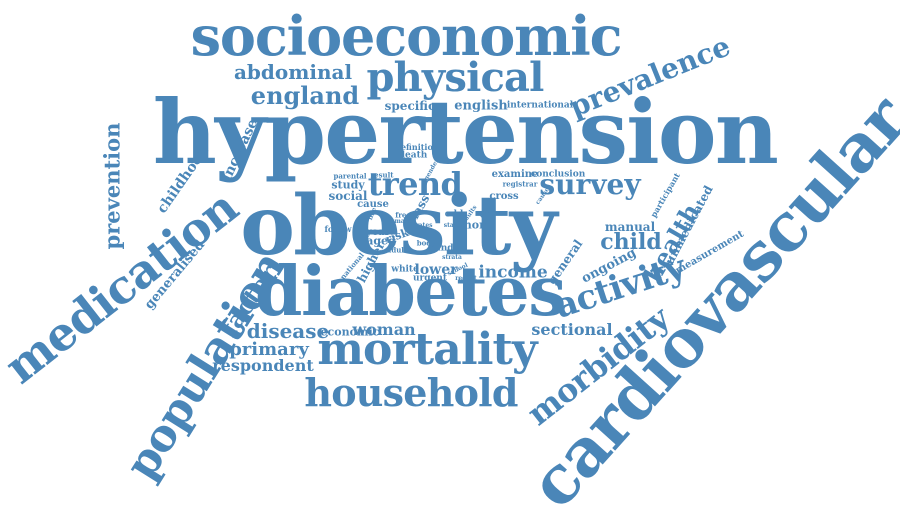 The height and width of the screenshot is (521, 900). Describe the element at coordinates (293, 72) in the screenshot. I see `word-abdominal: abdominal` at that location.